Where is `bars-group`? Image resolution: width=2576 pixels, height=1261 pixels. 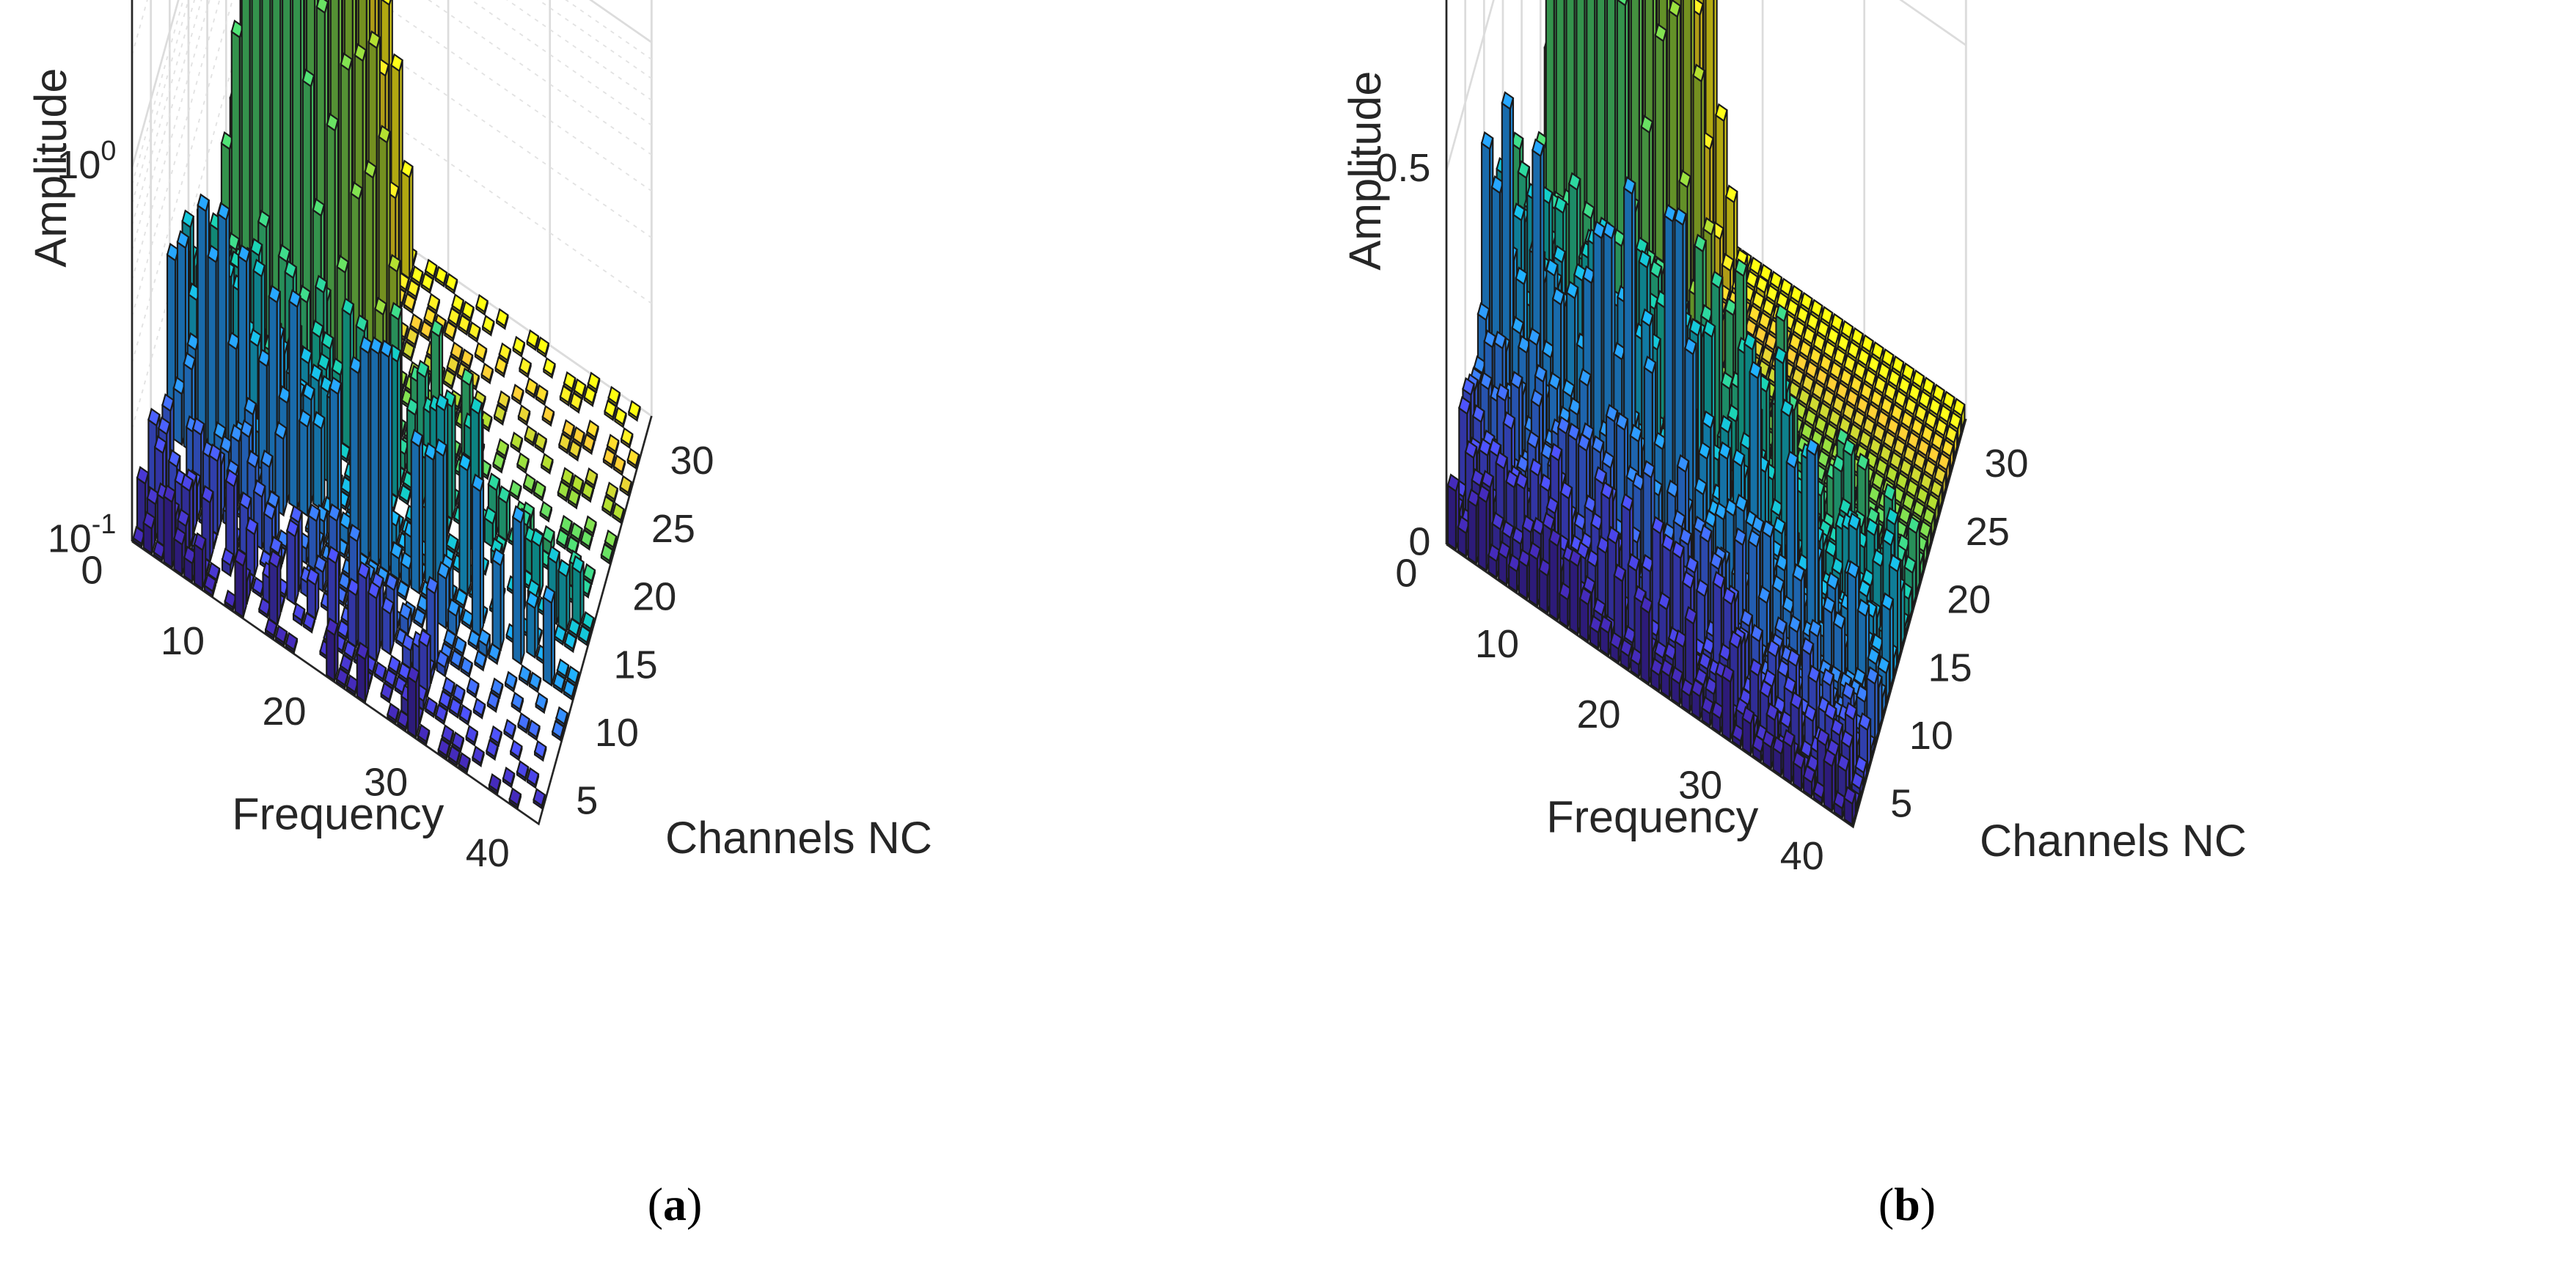 bars-group is located at coordinates (387, 405).